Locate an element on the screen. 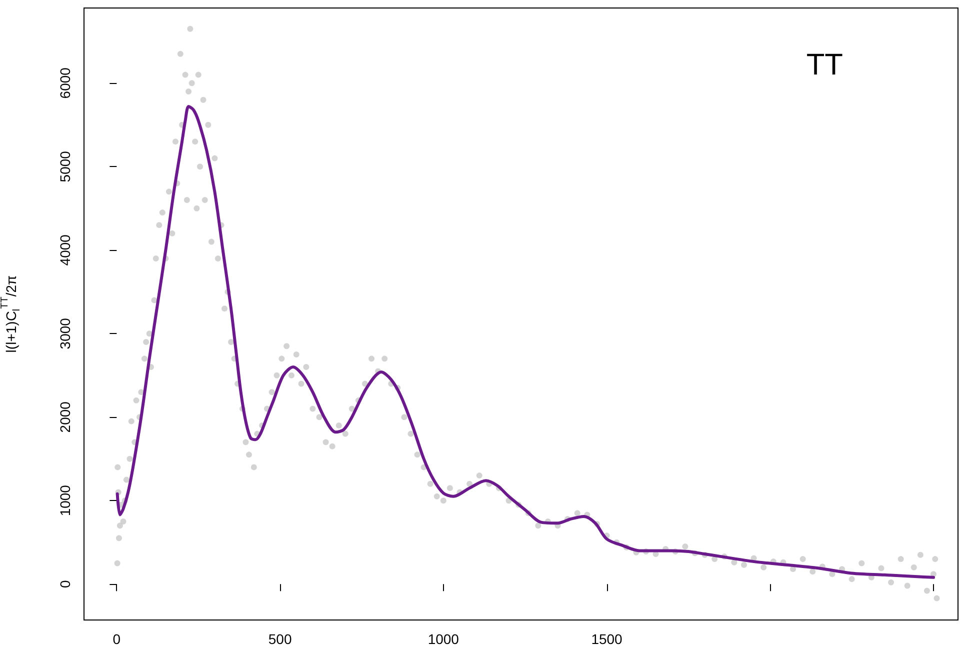 This screenshot has height=668, width=963. y-tick-label: 3000 is located at coordinates (65, 334).